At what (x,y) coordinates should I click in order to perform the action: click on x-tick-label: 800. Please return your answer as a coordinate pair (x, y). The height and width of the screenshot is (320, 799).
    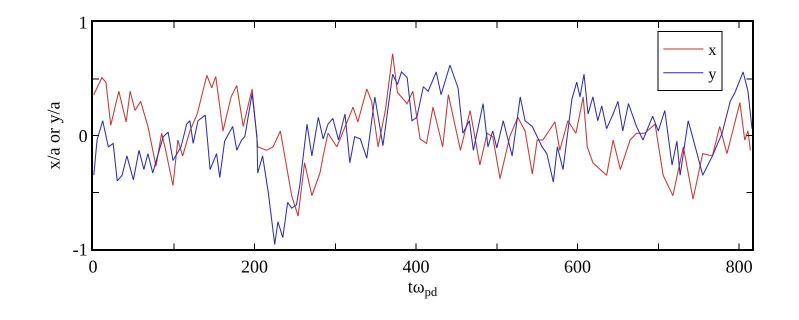
    Looking at the image, I should click on (739, 266).